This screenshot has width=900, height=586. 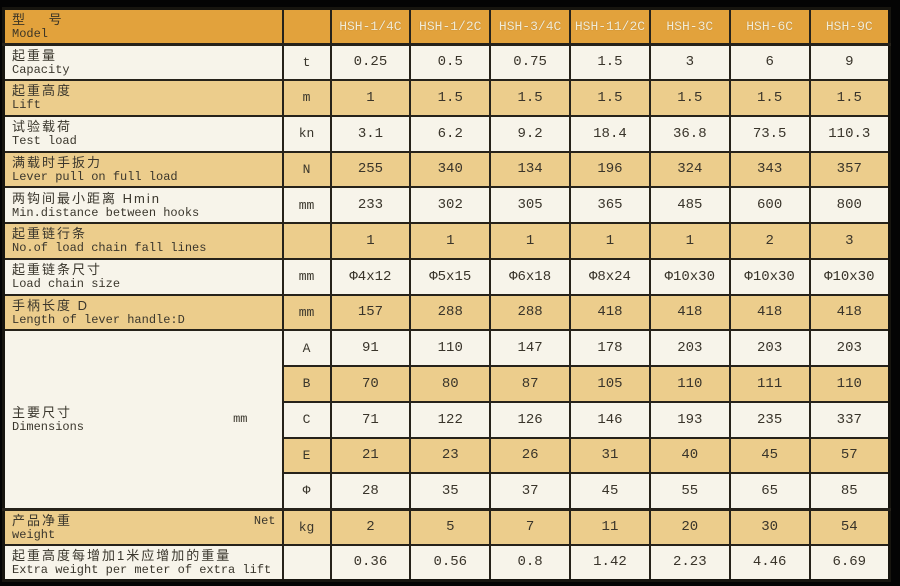 What do you see at coordinates (769, 169) in the screenshot?
I see `value-cell: 343` at bounding box center [769, 169].